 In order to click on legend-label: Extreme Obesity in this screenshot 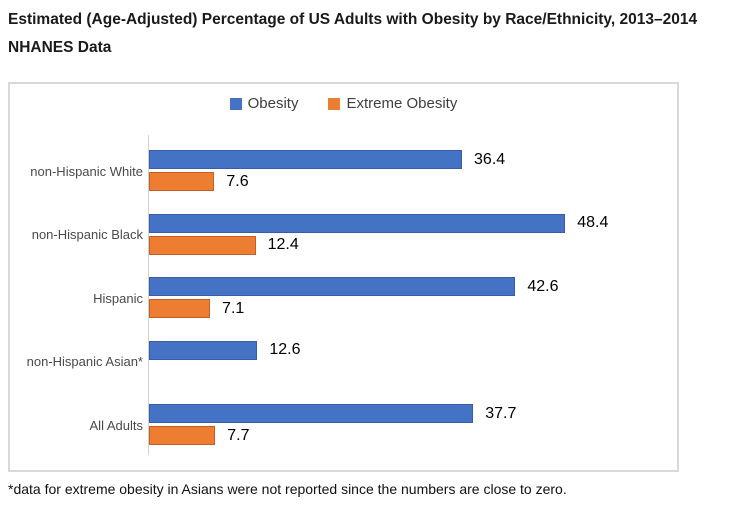, I will do `click(402, 103)`.